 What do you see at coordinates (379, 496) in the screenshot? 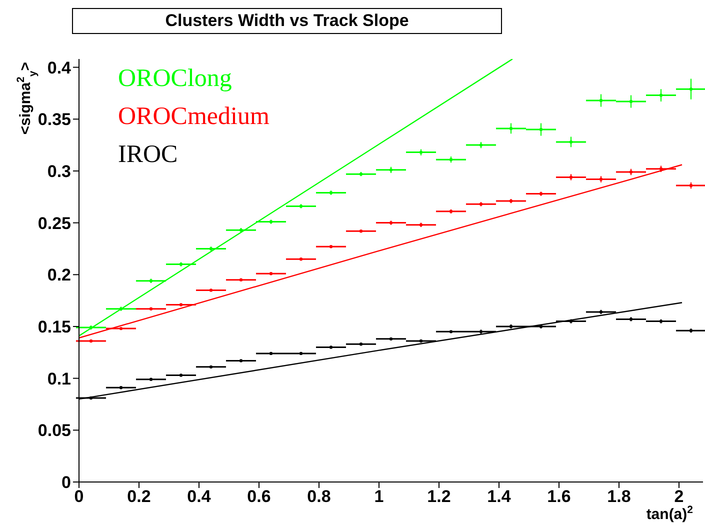
I see `x-tick-label: 1` at bounding box center [379, 496].